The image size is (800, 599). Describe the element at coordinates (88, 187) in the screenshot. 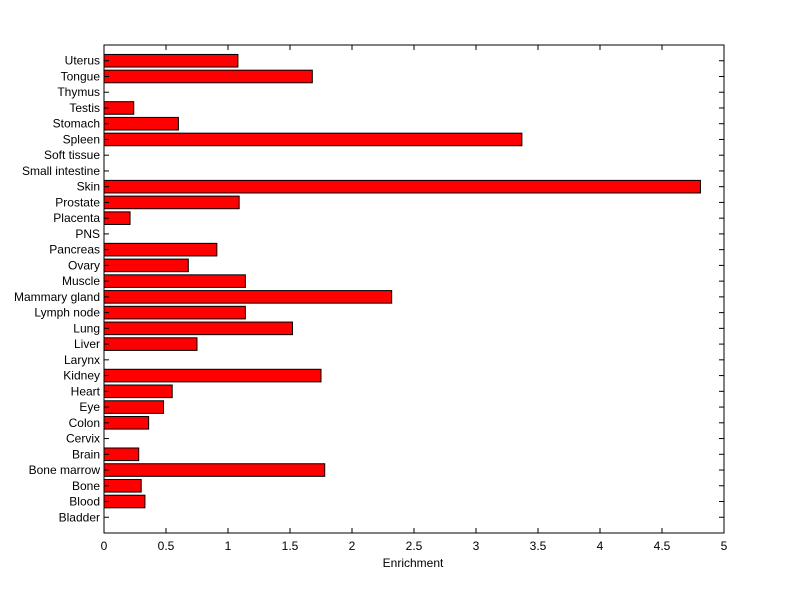

I see `y-tick-label: Skin` at that location.